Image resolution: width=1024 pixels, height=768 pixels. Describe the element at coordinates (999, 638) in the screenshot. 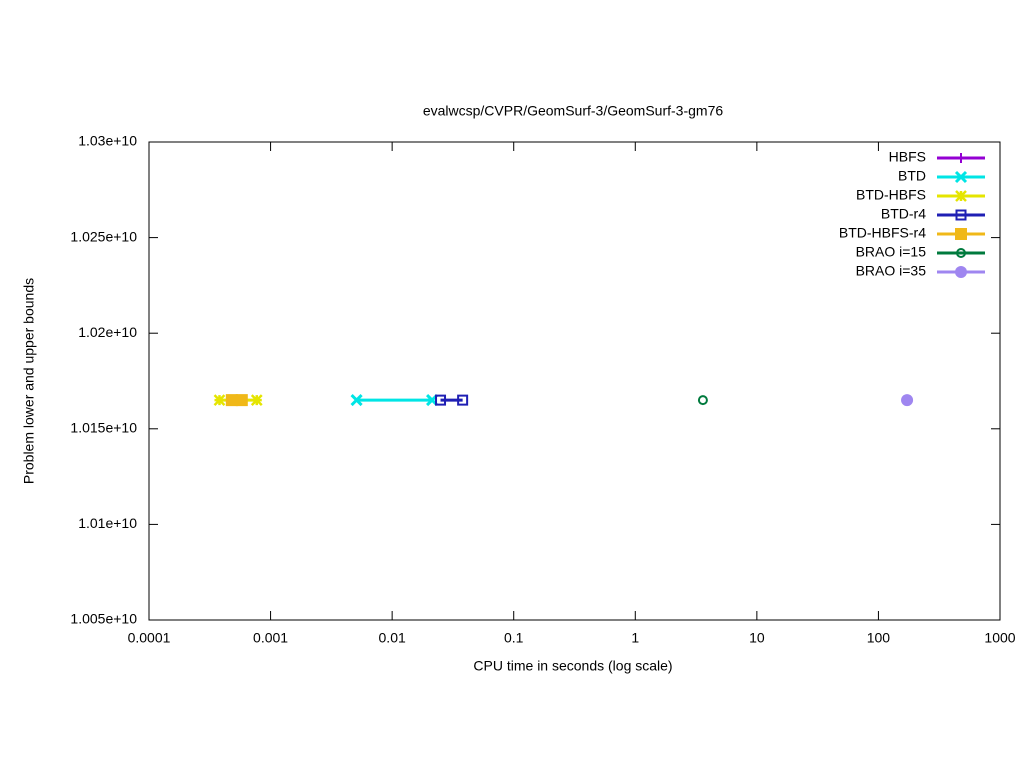

I see `x-tick-label: 1000` at that location.